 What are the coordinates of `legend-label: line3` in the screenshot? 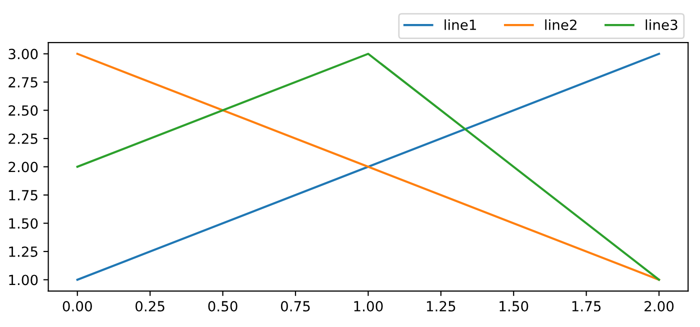 It's located at (662, 24).